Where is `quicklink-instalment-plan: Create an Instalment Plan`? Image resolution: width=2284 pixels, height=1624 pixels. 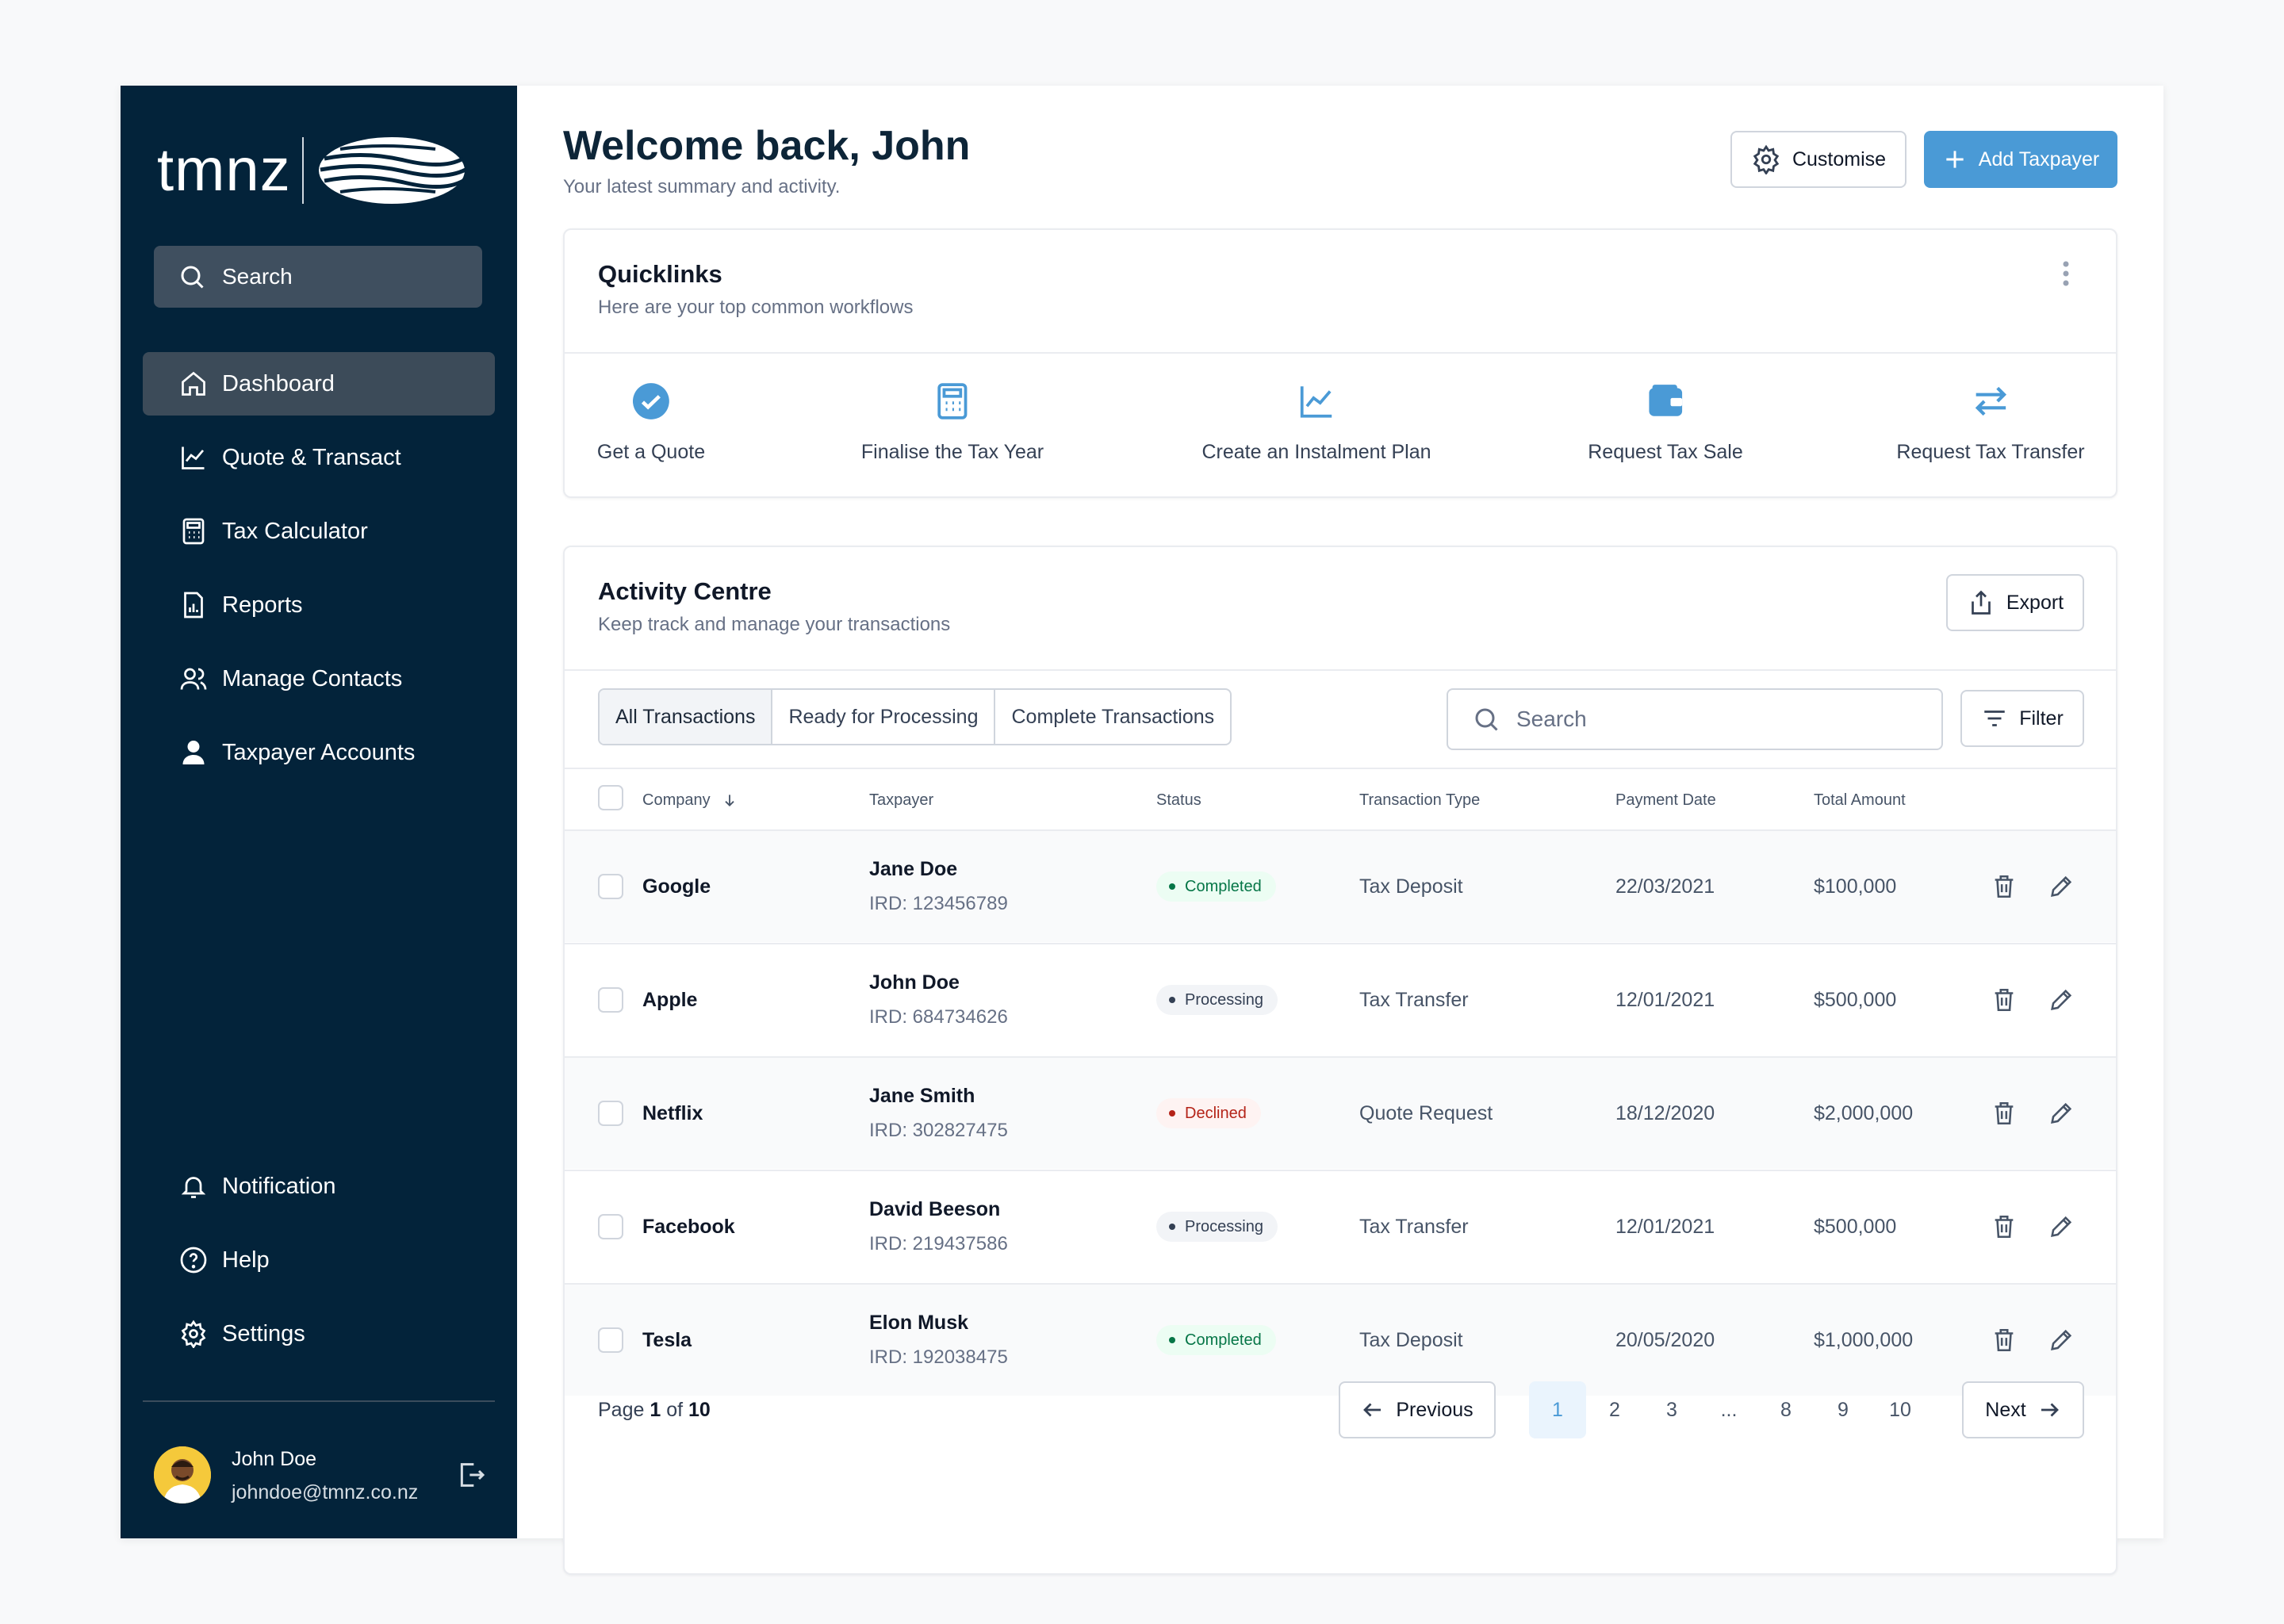 quicklink-instalment-plan: Create an Instalment Plan is located at coordinates (1316, 422).